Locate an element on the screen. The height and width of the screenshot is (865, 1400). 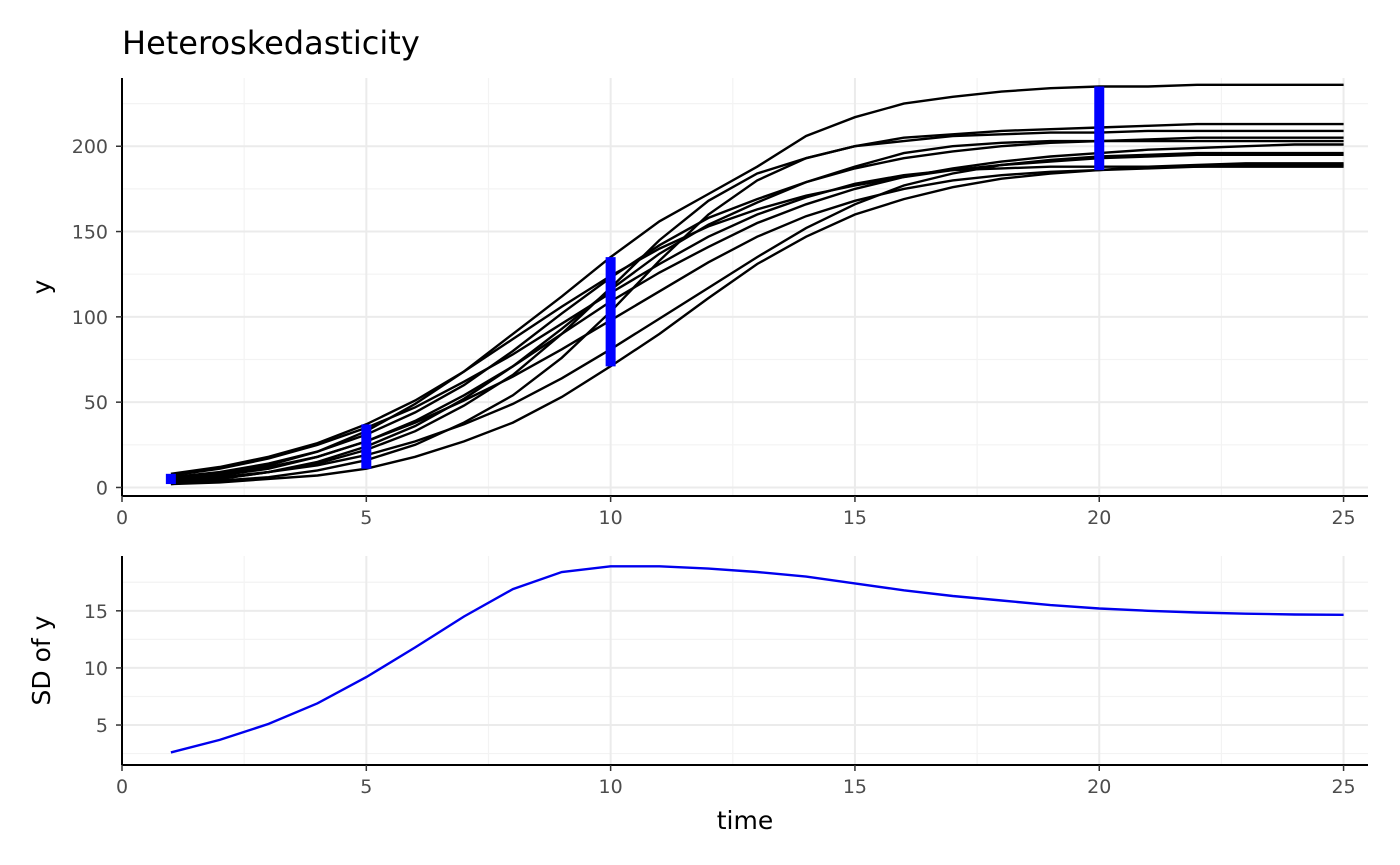
y-tick-label: 15 is located at coordinates (96, 612).